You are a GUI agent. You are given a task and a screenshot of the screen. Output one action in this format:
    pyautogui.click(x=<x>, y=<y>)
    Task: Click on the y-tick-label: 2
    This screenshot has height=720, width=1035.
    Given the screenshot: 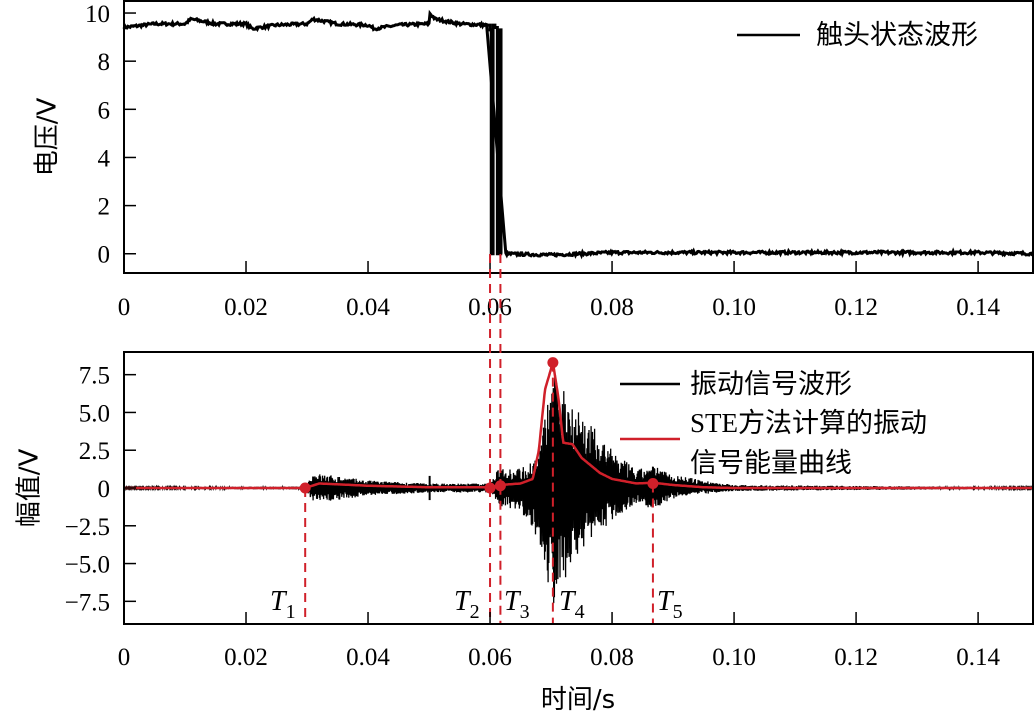 What is the action you would take?
    pyautogui.click(x=104, y=207)
    